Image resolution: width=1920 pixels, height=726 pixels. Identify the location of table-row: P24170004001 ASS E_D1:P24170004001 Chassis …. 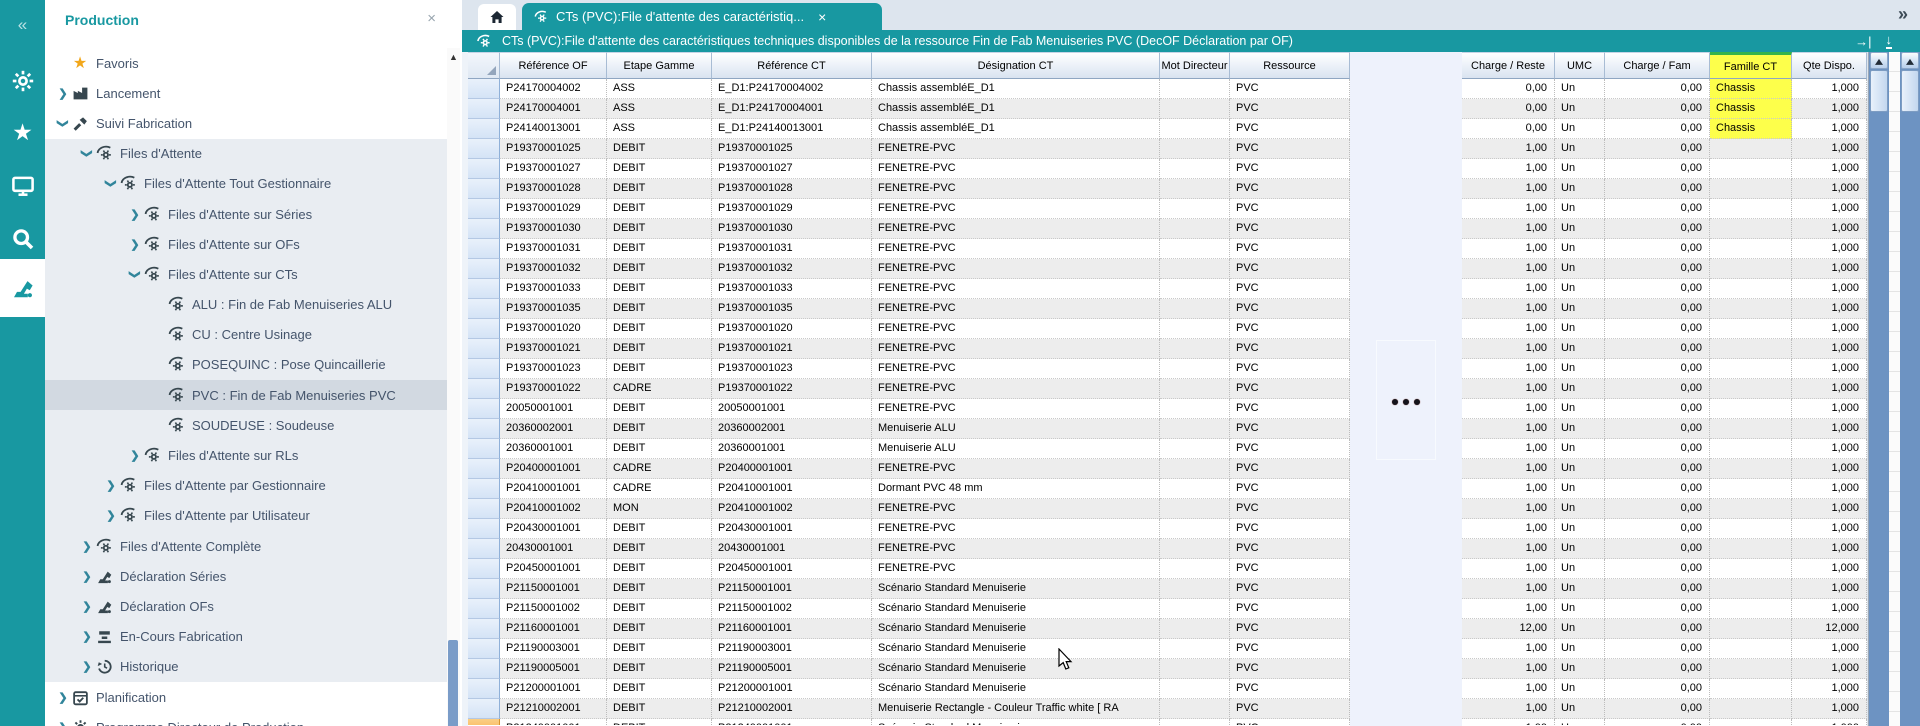
(1167, 109).